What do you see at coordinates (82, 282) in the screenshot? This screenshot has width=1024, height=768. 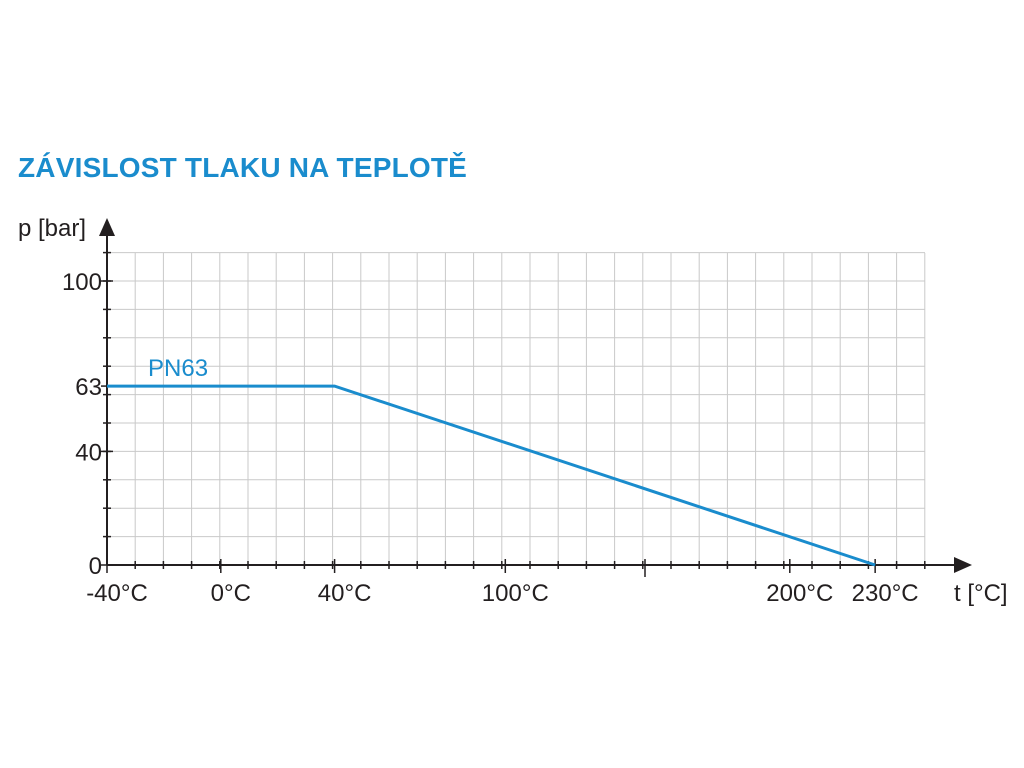 I see `y-tick-label: 100` at bounding box center [82, 282].